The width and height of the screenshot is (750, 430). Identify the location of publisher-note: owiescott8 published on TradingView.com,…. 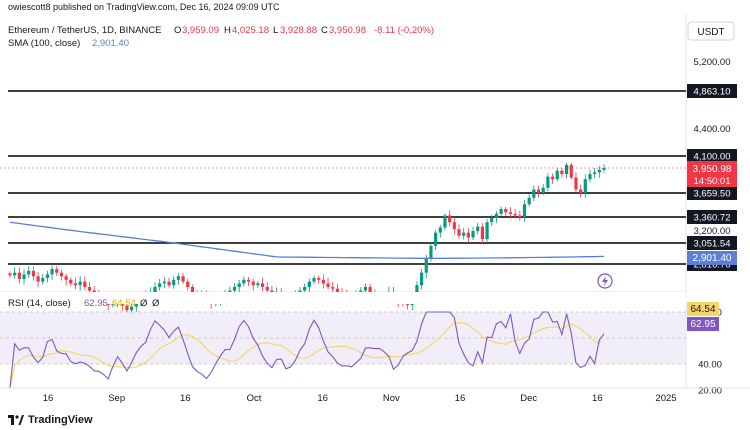
(144, 7).